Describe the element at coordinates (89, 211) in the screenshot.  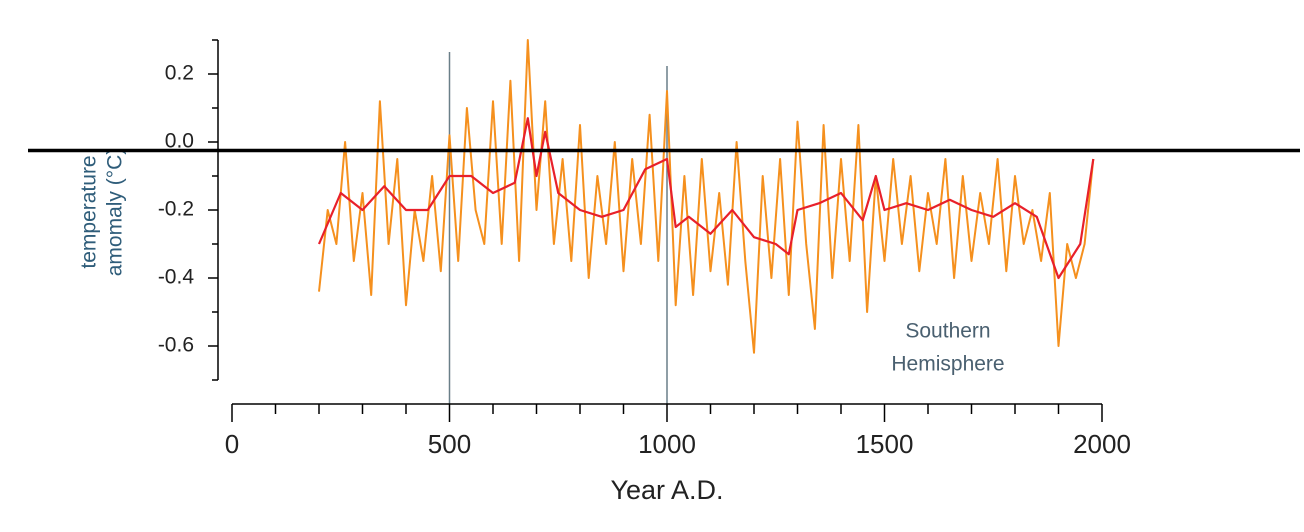
I see `y-axis-title: temperature` at that location.